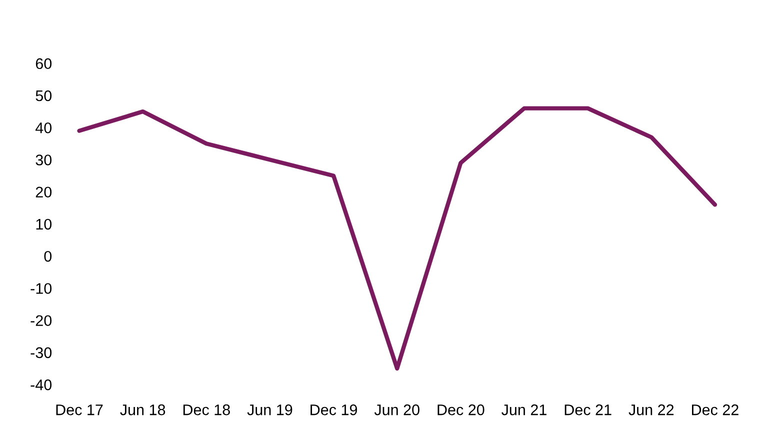 The width and height of the screenshot is (760, 437). Describe the element at coordinates (44, 96) in the screenshot. I see `y-tick-label: 50` at that location.